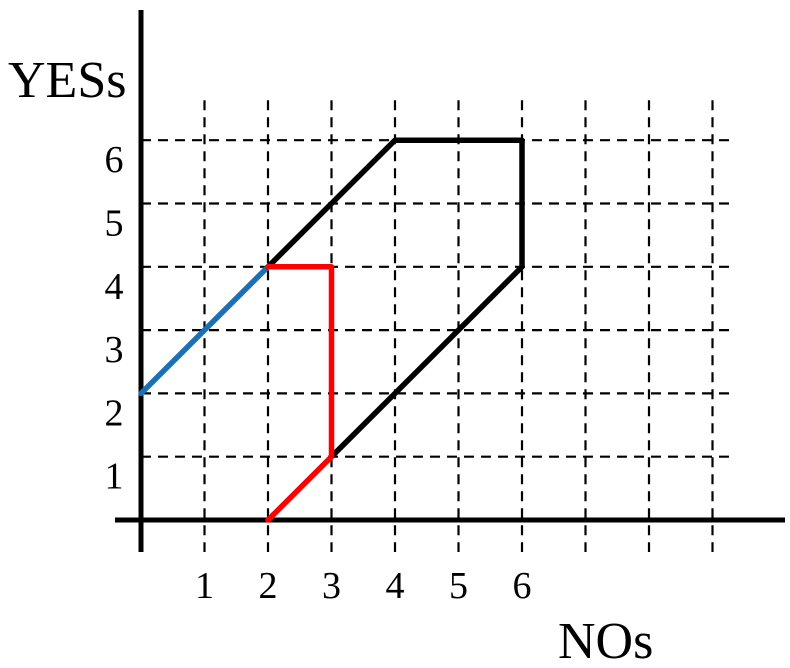  I want to click on x-tick-label: 5, so click(458, 586).